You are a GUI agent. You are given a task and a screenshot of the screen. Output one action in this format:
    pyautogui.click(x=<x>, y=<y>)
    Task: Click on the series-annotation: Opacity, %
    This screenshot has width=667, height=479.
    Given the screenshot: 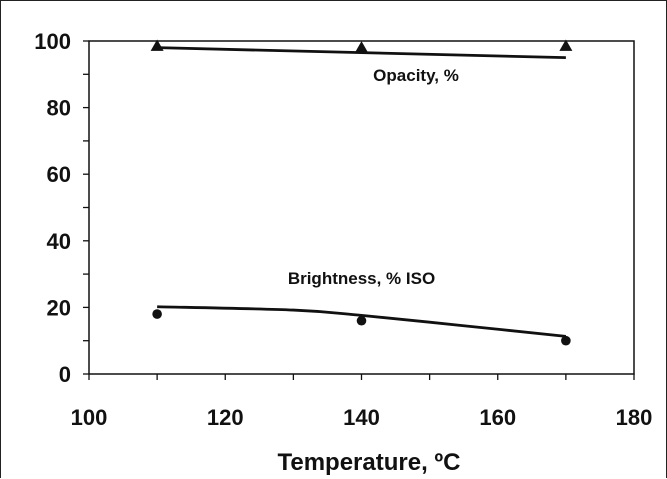 What is the action you would take?
    pyautogui.click(x=416, y=75)
    